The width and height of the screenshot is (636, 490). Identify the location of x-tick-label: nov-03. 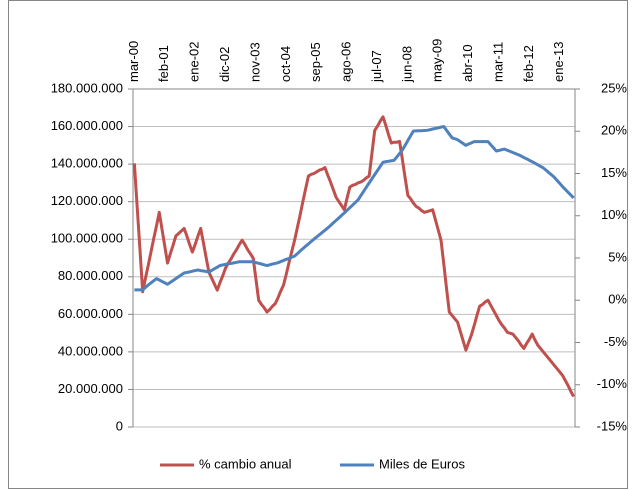
(254, 62).